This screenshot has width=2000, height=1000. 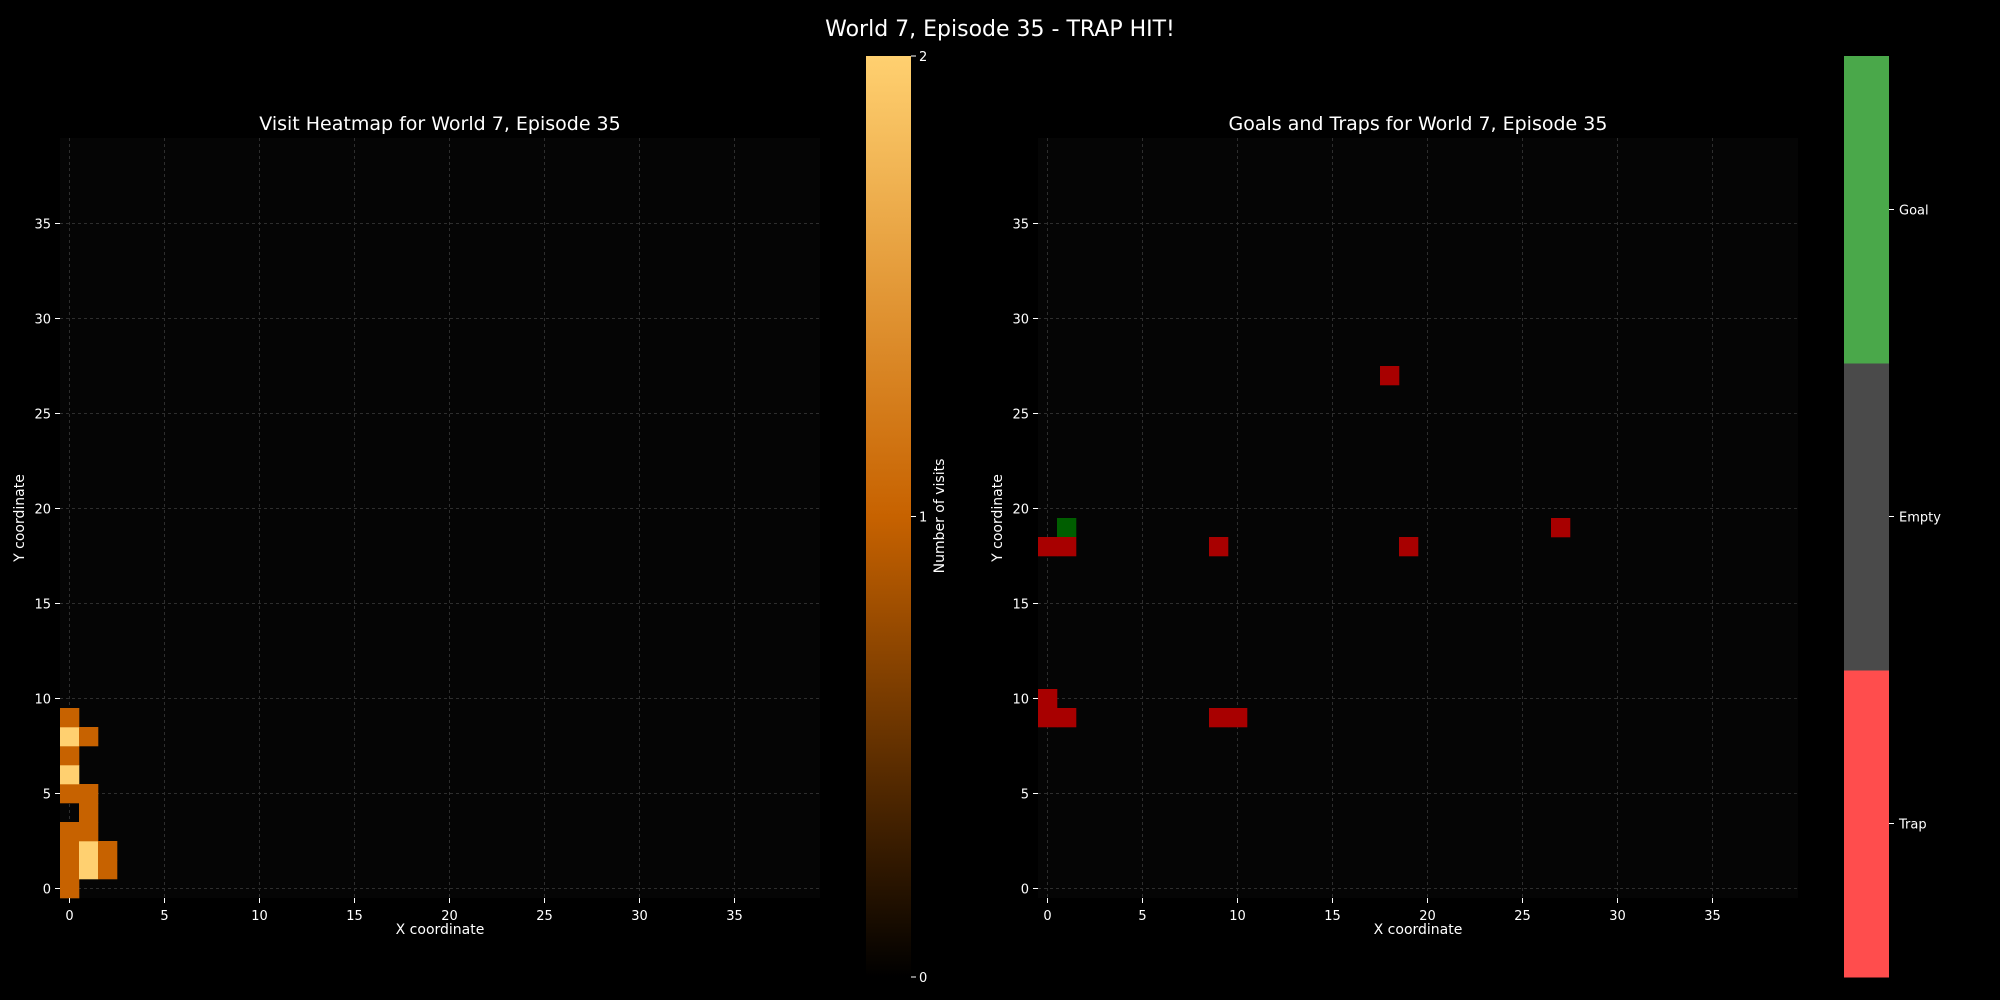 What do you see at coordinates (998, 518) in the screenshot?
I see `goals-traps-y-label: Y coordinate` at bounding box center [998, 518].